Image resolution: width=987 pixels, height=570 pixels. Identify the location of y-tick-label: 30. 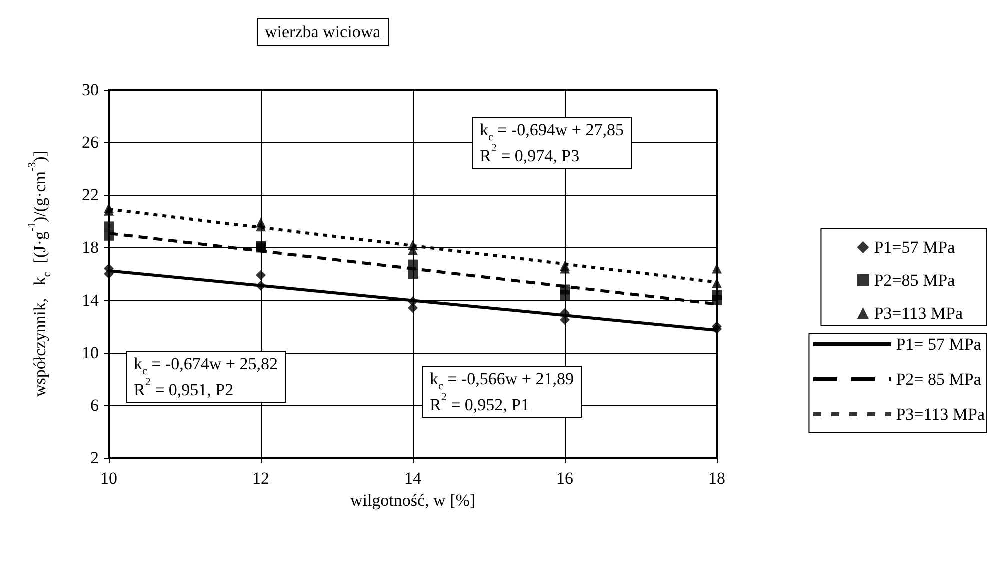
(90, 90).